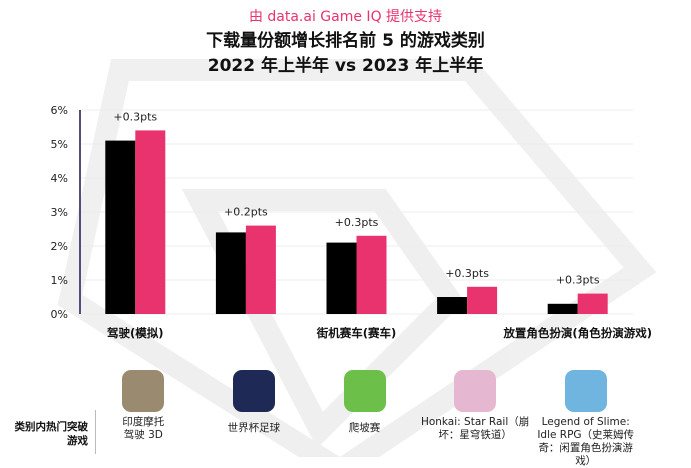  What do you see at coordinates (345, 41) in the screenshot?
I see `chart-title: 下载量份额增长排名前 5 的游戏类别` at bounding box center [345, 41].